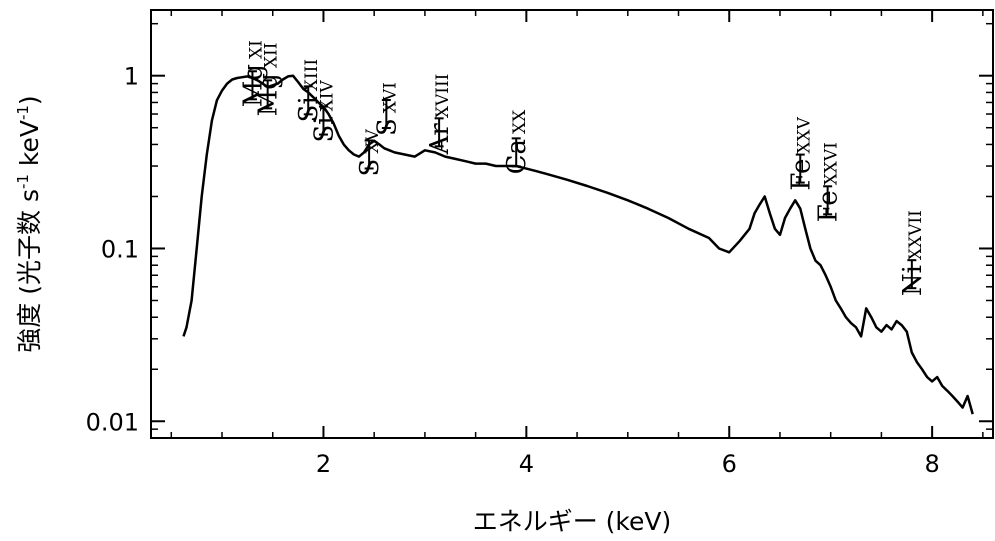 The height and width of the screenshot is (541, 995). Describe the element at coordinates (526, 464) in the screenshot. I see `x-tick-label: 4` at that location.